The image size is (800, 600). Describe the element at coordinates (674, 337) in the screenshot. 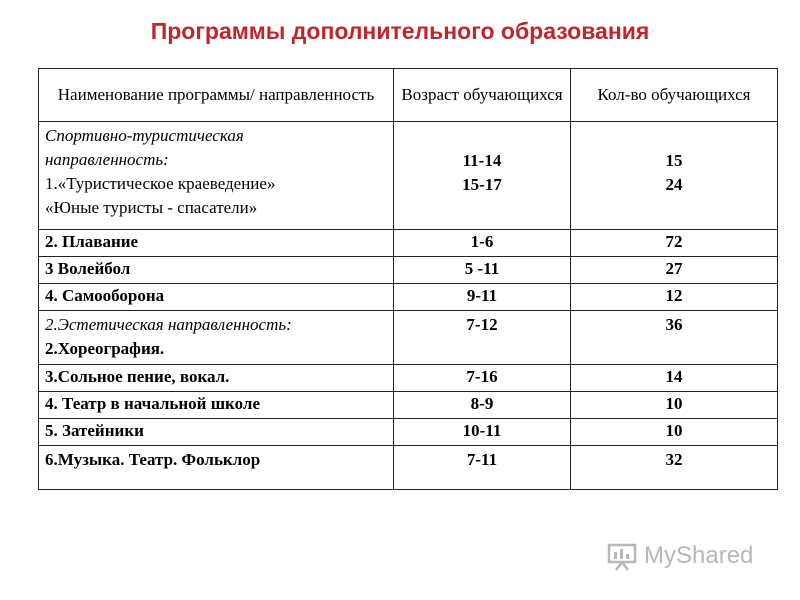

I see `count-cell: 36` at that location.